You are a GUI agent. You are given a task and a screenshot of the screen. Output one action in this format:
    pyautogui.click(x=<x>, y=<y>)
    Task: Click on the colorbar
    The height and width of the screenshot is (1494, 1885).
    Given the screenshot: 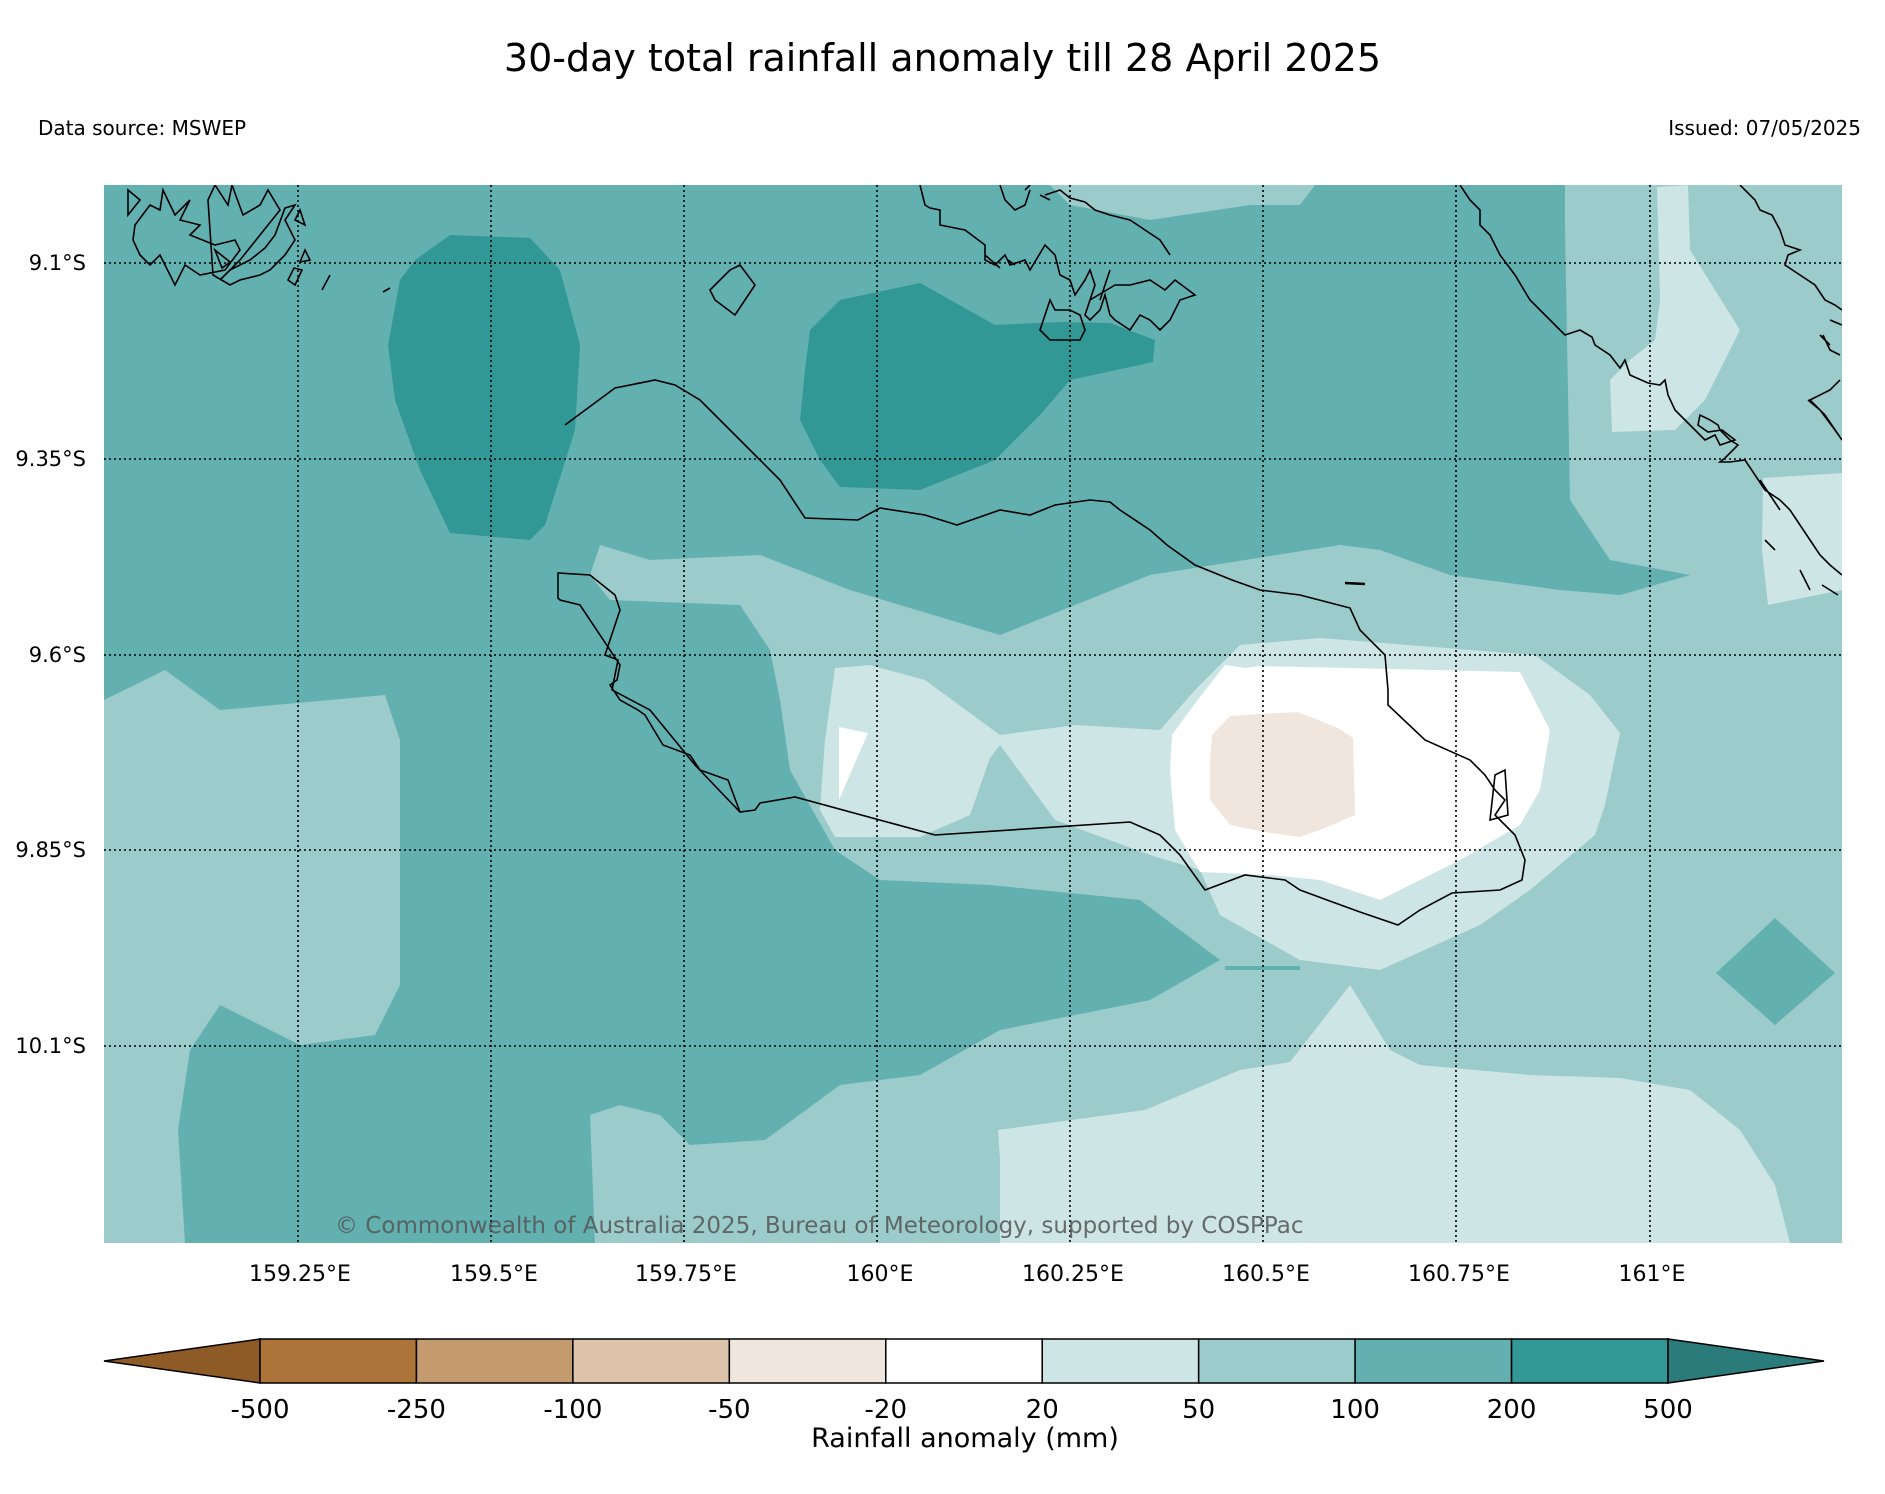 What is the action you would take?
    pyautogui.click(x=964, y=1361)
    